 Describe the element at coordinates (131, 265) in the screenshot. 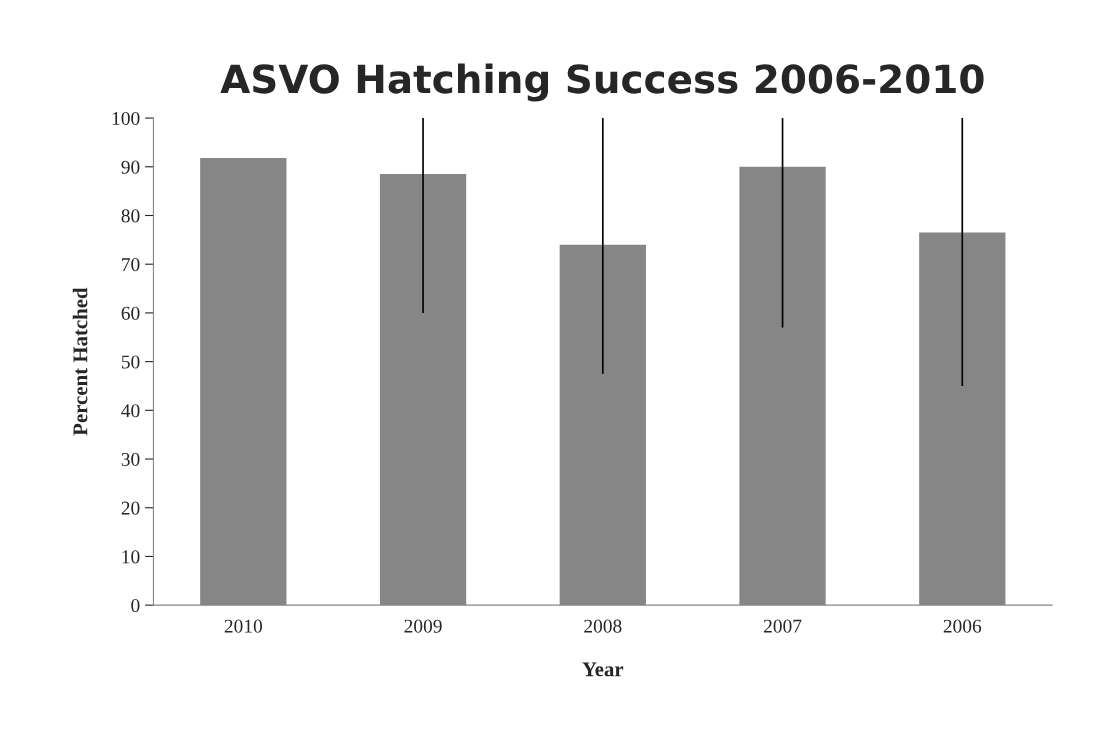

I see `y-tick-label: 70` at that location.